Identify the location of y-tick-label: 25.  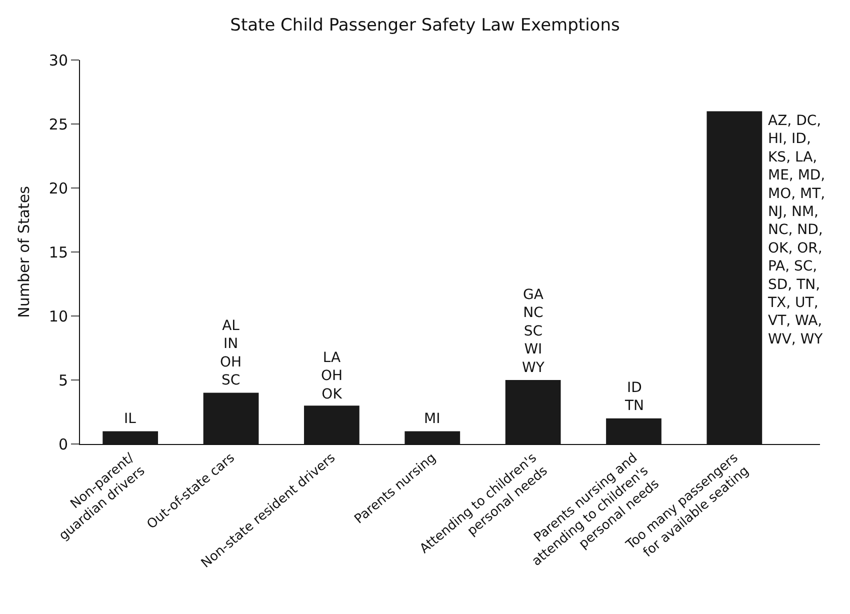
(58, 124).